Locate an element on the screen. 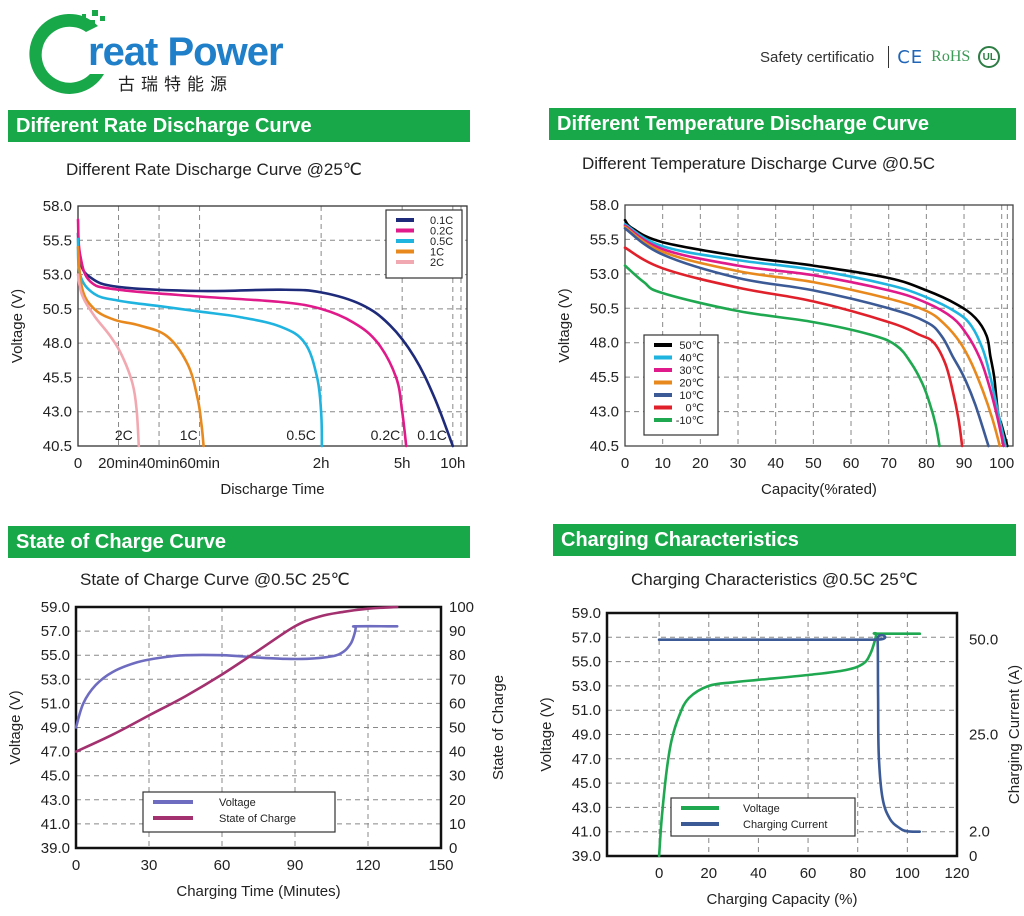  legend-label: Voltage is located at coordinates (761, 809).